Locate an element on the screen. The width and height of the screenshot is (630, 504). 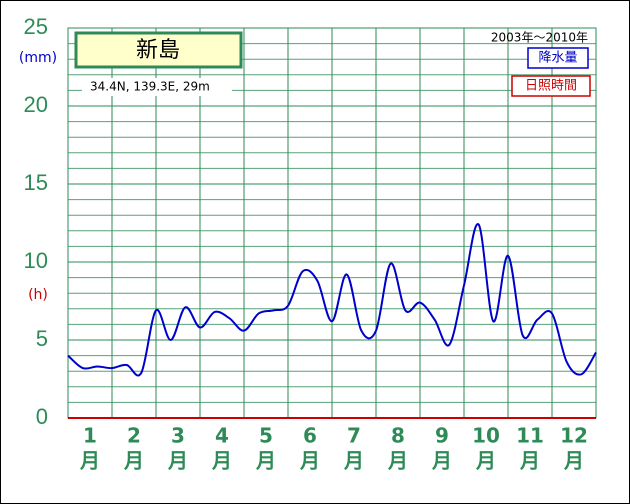
month-label: 1 is located at coordinates (90, 436).